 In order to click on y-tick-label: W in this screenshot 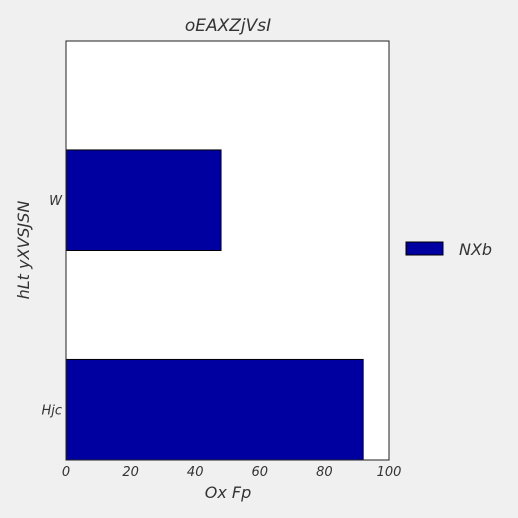, I will do `click(56, 201)`.